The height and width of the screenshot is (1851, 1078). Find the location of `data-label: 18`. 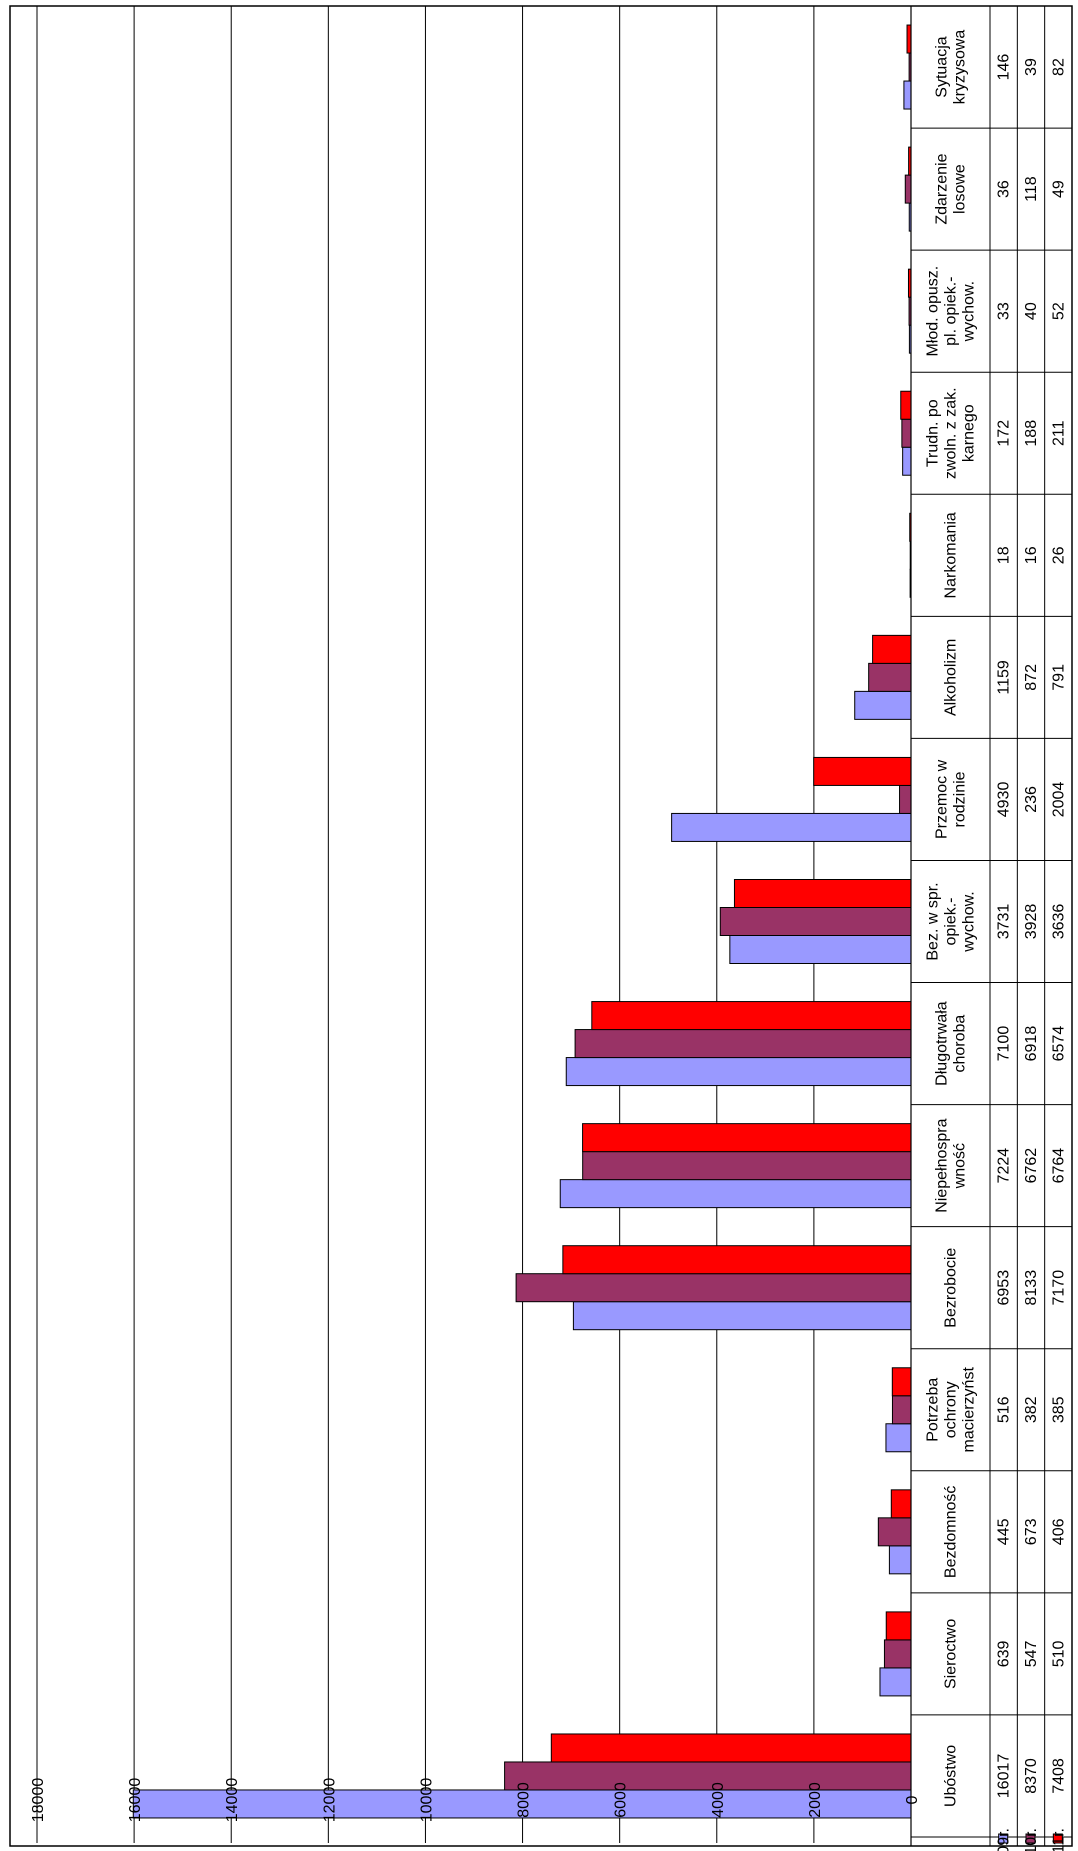

data-label: 18 is located at coordinates (1004, 555).